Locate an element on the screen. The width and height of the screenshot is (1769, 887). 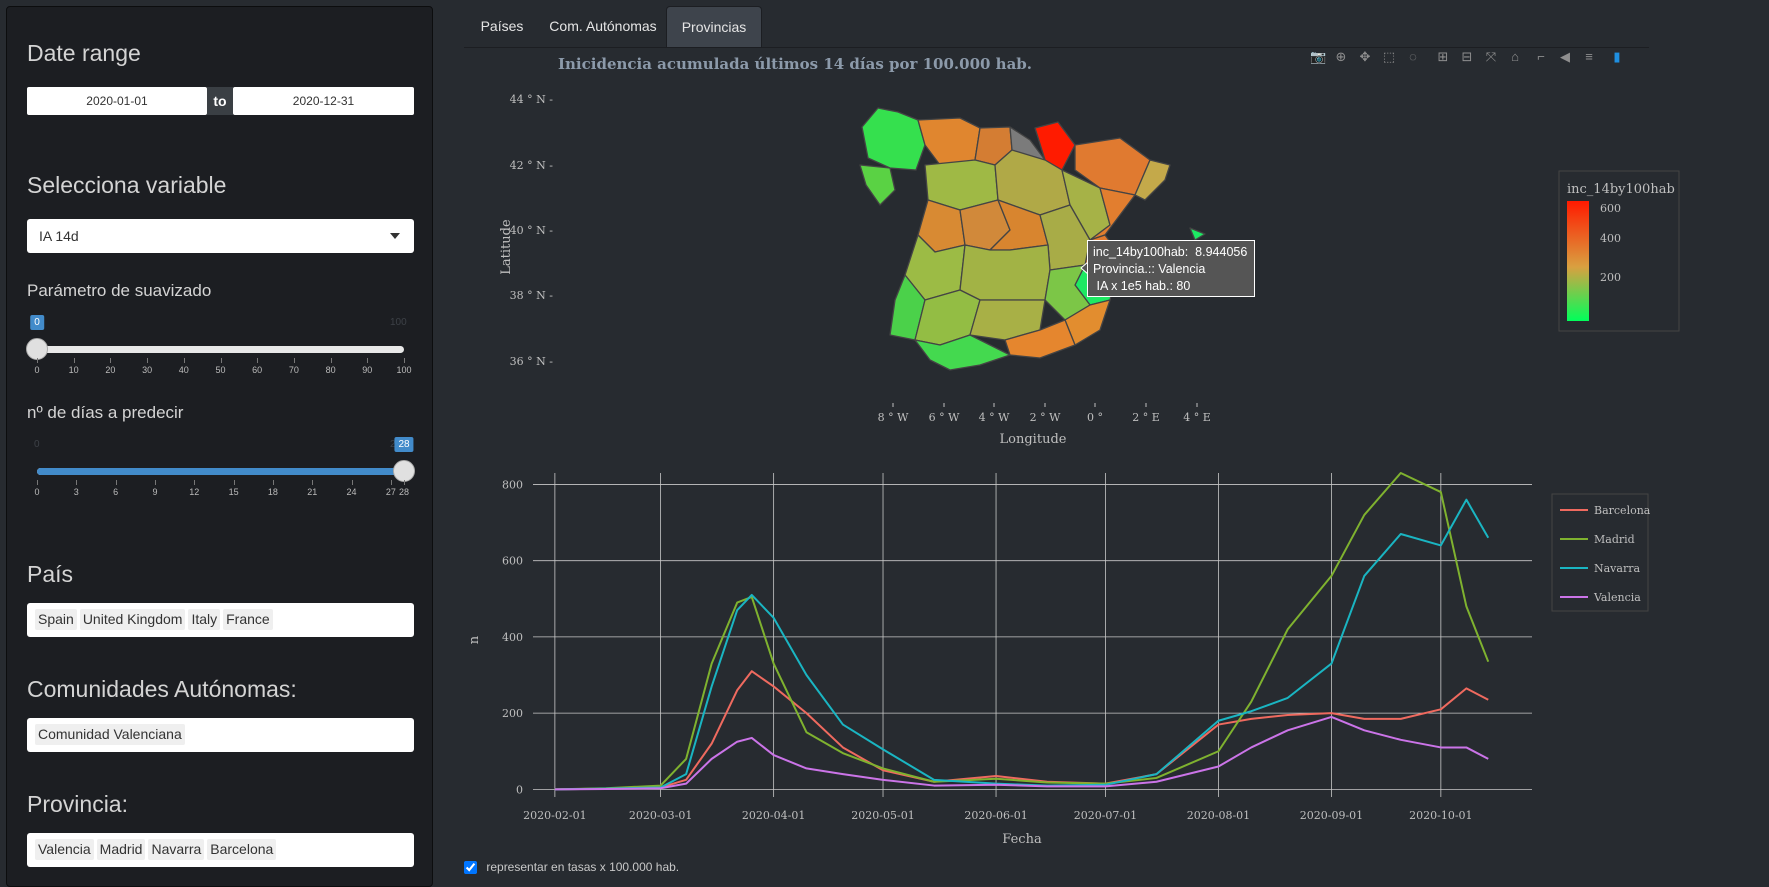
legend-item-label: Barcelona is located at coordinates (1622, 510).